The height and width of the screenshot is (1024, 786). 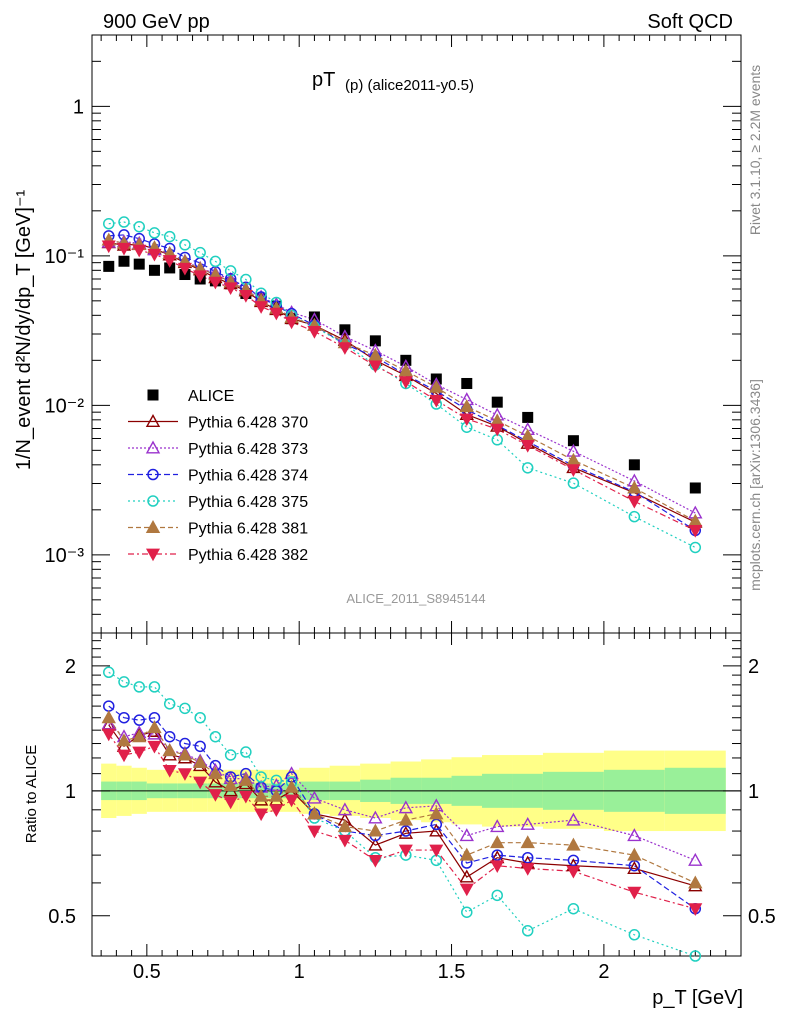 I want to click on main-y-tick-label: 10⁻², so click(x=65, y=406).